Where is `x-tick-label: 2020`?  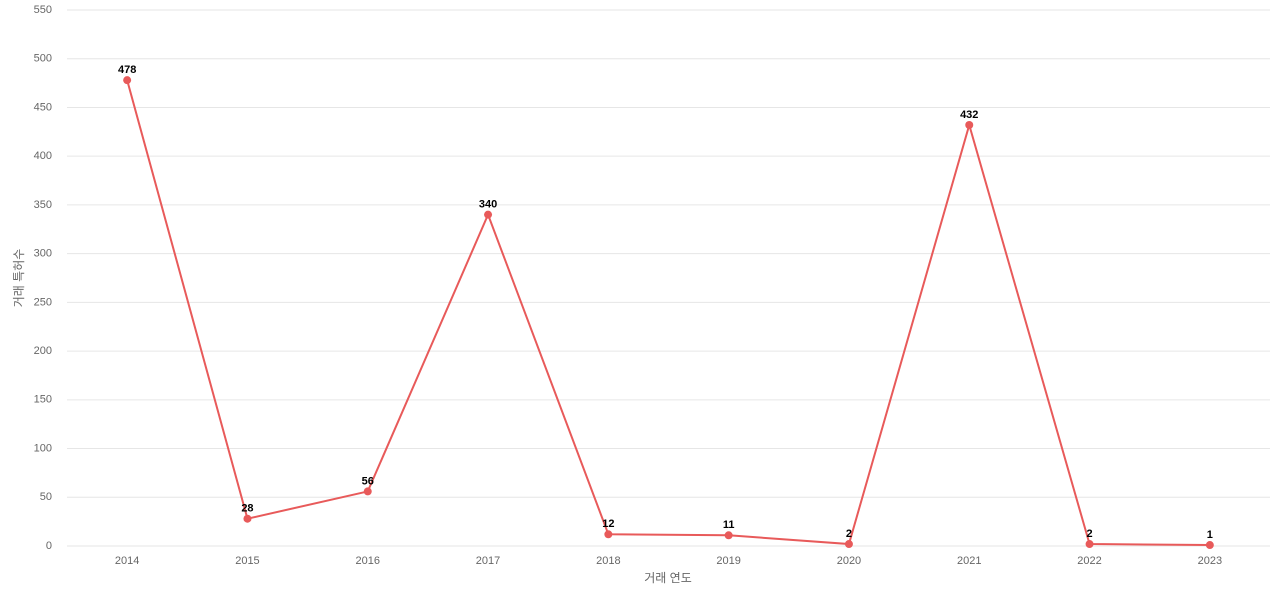 x-tick-label: 2020 is located at coordinates (849, 561).